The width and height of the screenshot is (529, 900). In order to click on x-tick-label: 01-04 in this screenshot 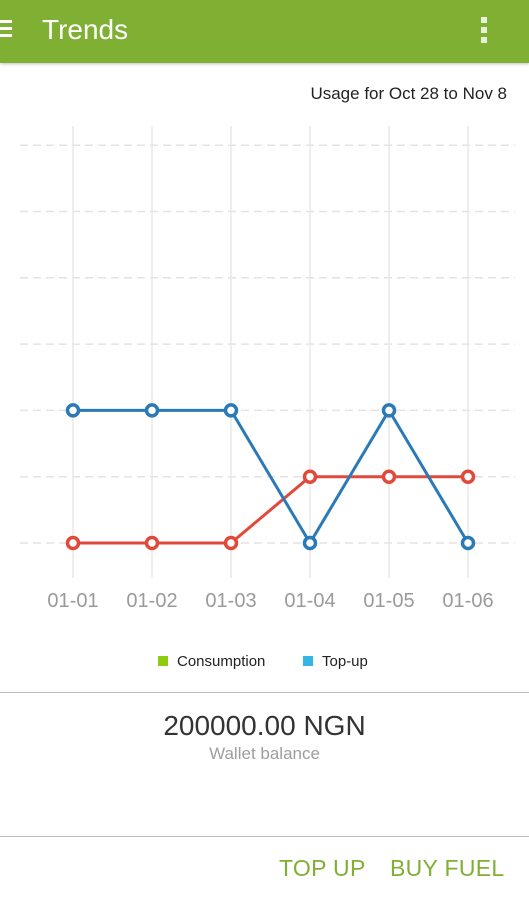, I will do `click(309, 601)`.